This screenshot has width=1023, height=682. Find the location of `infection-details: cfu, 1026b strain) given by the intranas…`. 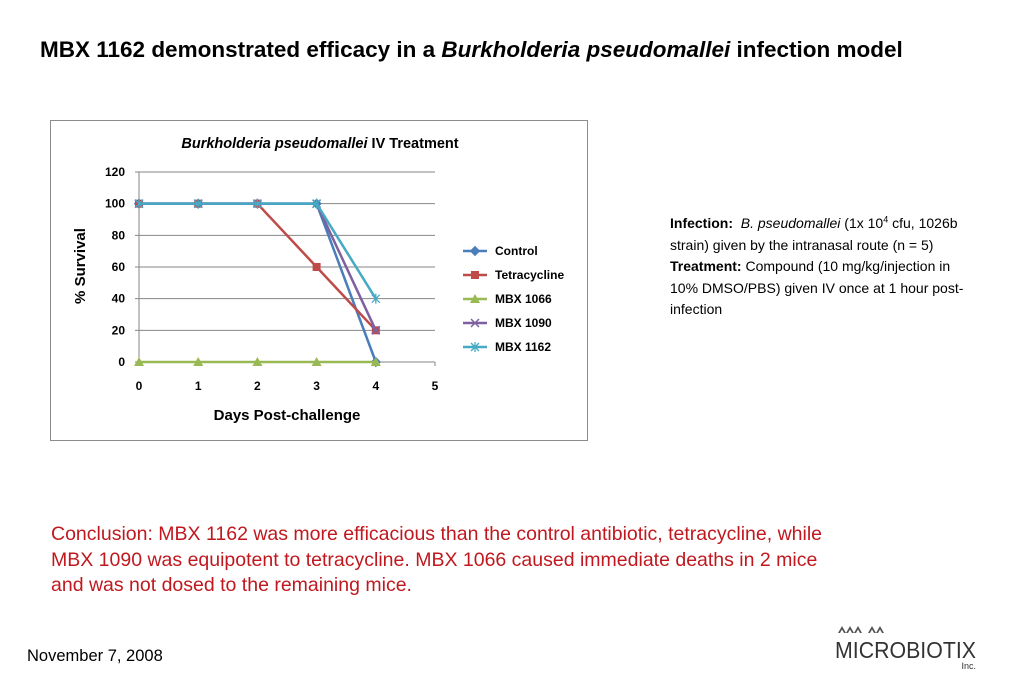

infection-details: cfu, 1026b strain) given by the intranas… is located at coordinates (814, 234).